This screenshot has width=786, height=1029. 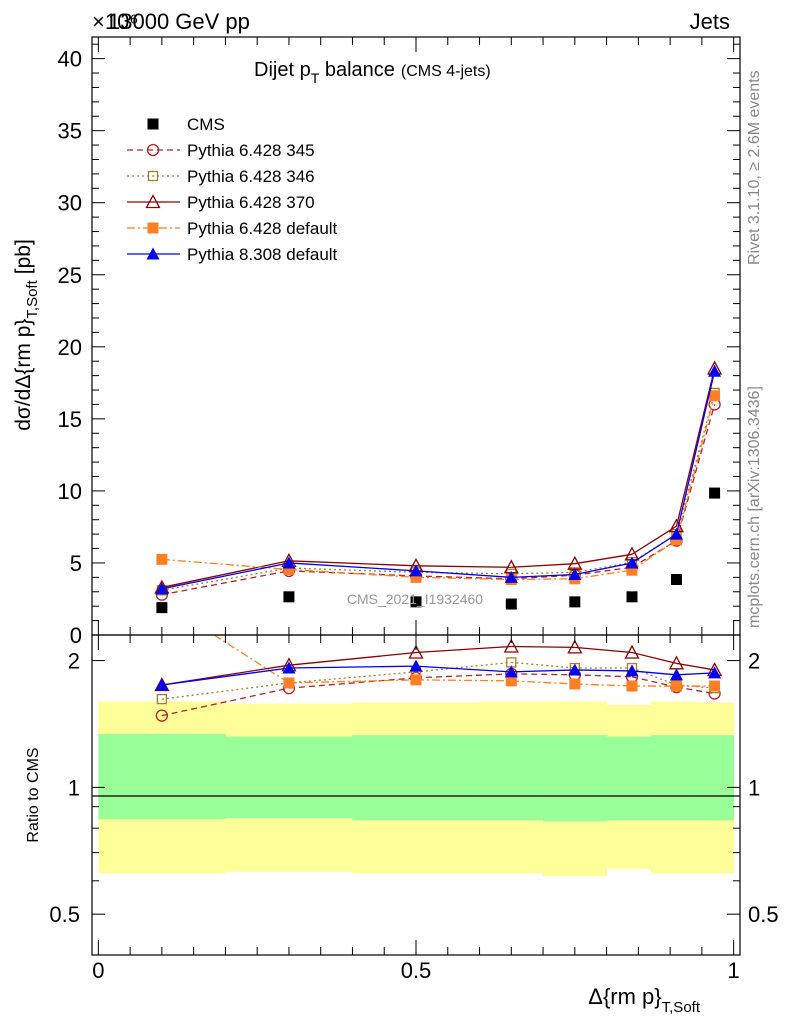 What do you see at coordinates (70, 347) in the screenshot?
I see `main-y-tick-label: 20` at bounding box center [70, 347].